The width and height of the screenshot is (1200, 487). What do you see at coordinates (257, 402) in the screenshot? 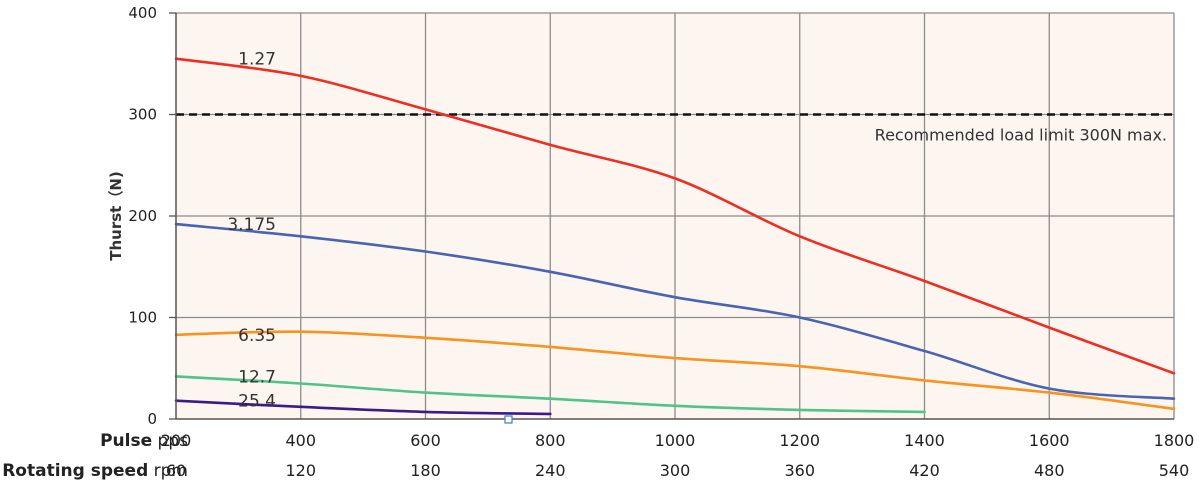
I see `series-label: 25.4` at bounding box center [257, 402].